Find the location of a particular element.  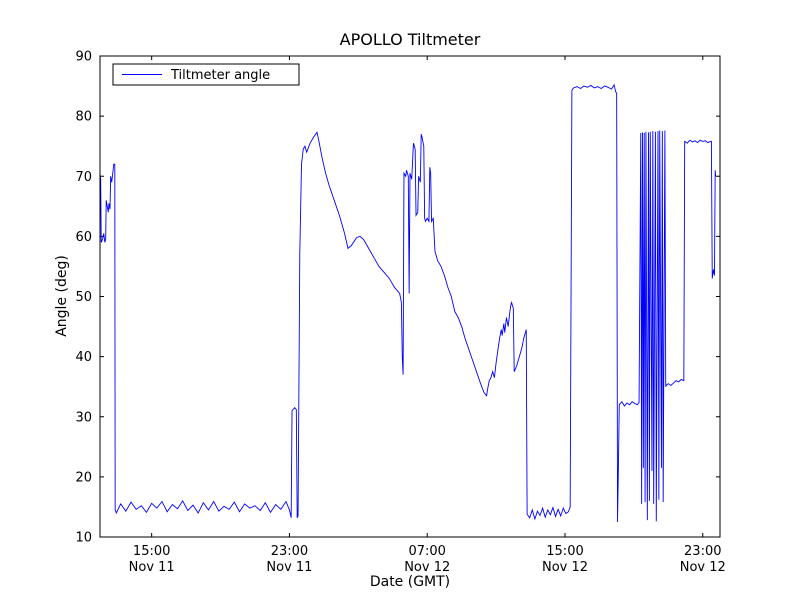

legend-box is located at coordinates (206, 74).